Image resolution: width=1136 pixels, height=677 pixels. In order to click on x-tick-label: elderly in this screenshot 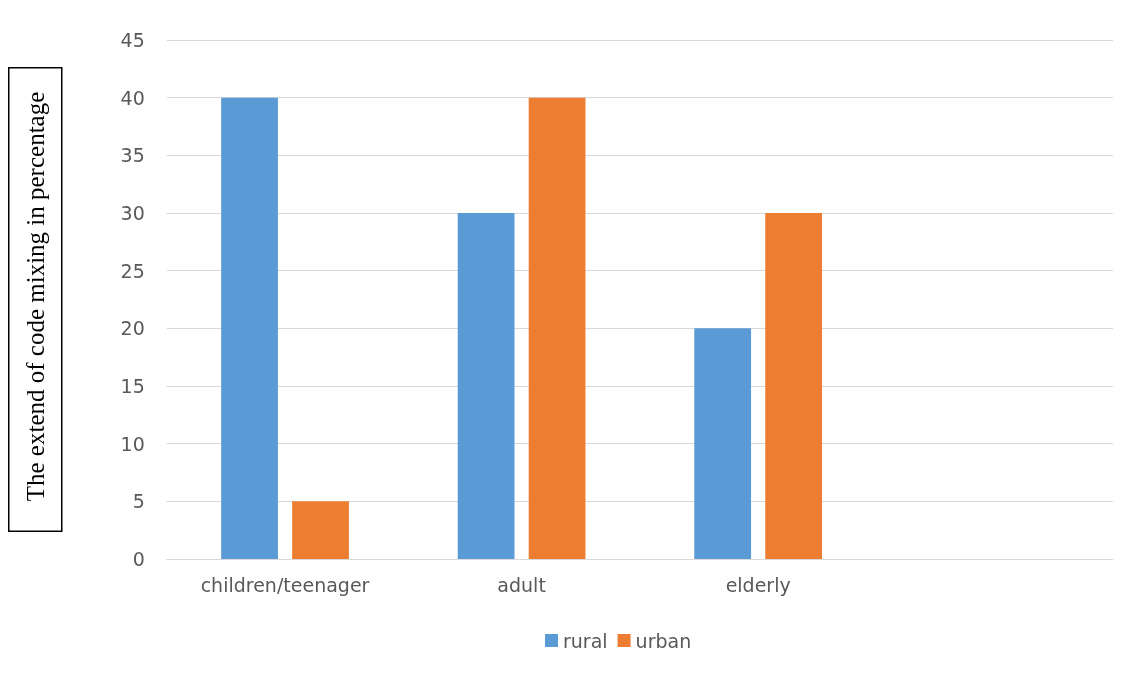, I will do `click(758, 584)`.